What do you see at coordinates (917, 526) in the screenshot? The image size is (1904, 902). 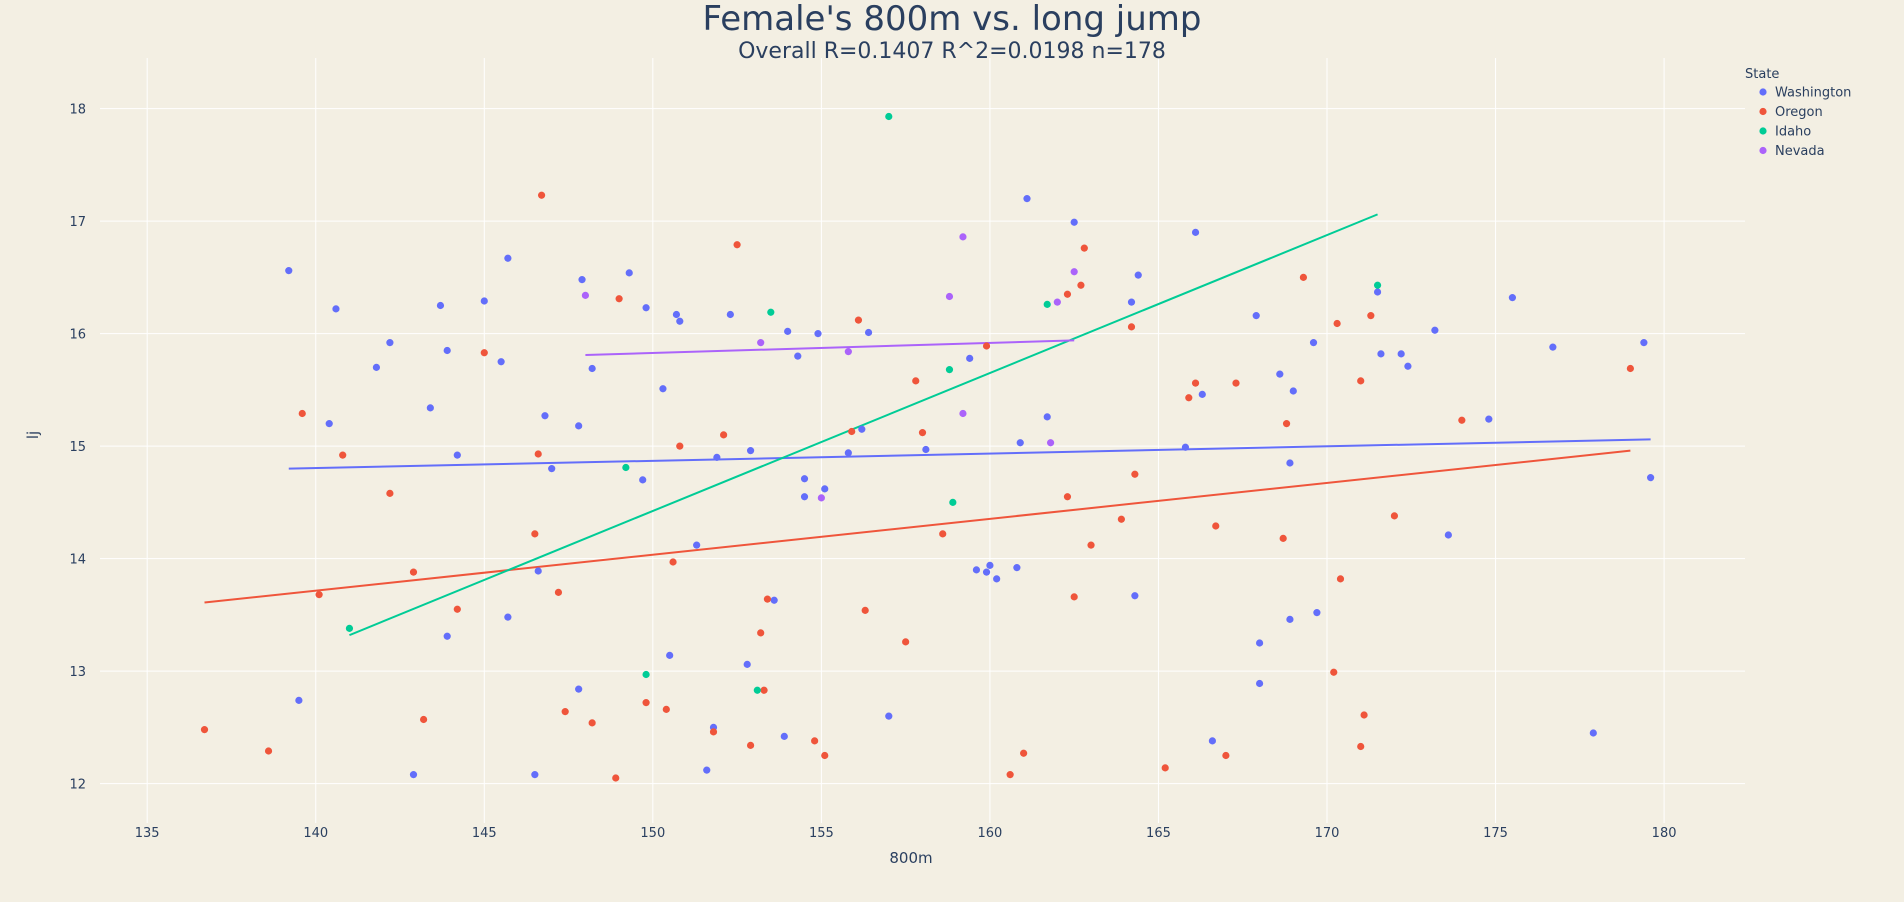 I see `trendline-oregon` at bounding box center [917, 526].